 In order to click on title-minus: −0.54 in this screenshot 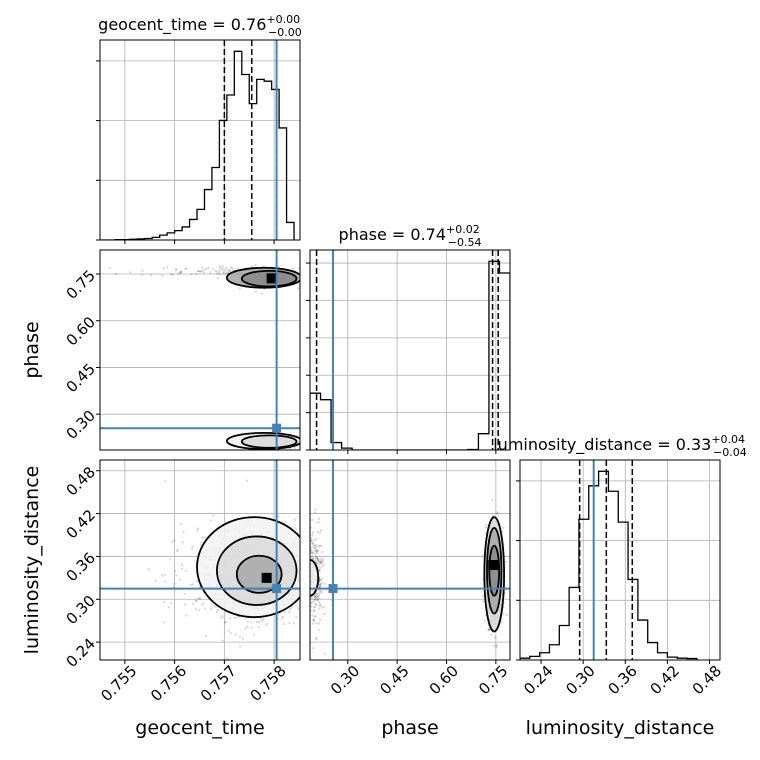, I will do `click(465, 242)`.